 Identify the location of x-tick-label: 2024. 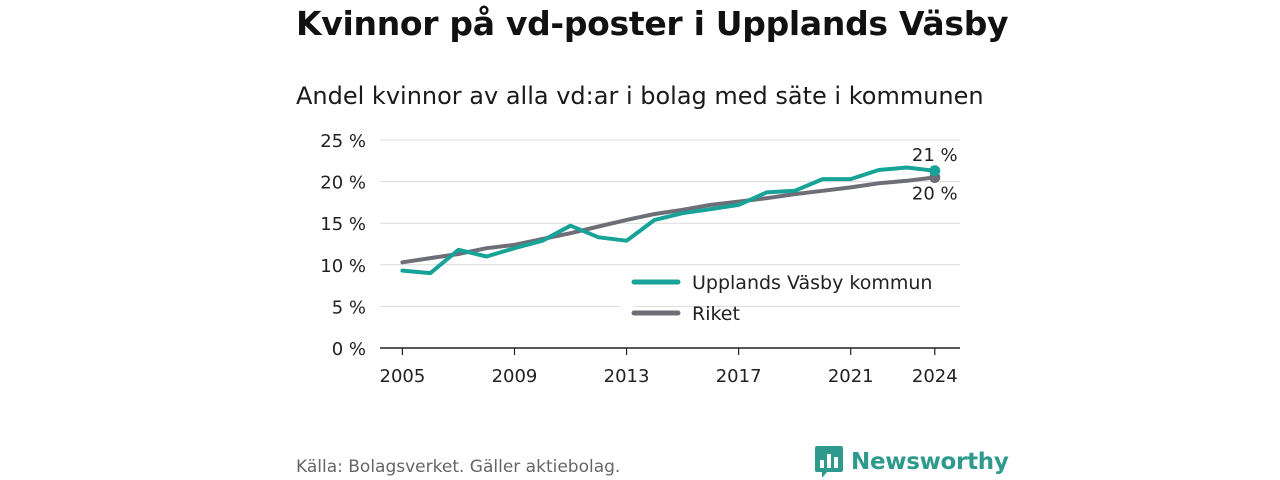
(935, 376).